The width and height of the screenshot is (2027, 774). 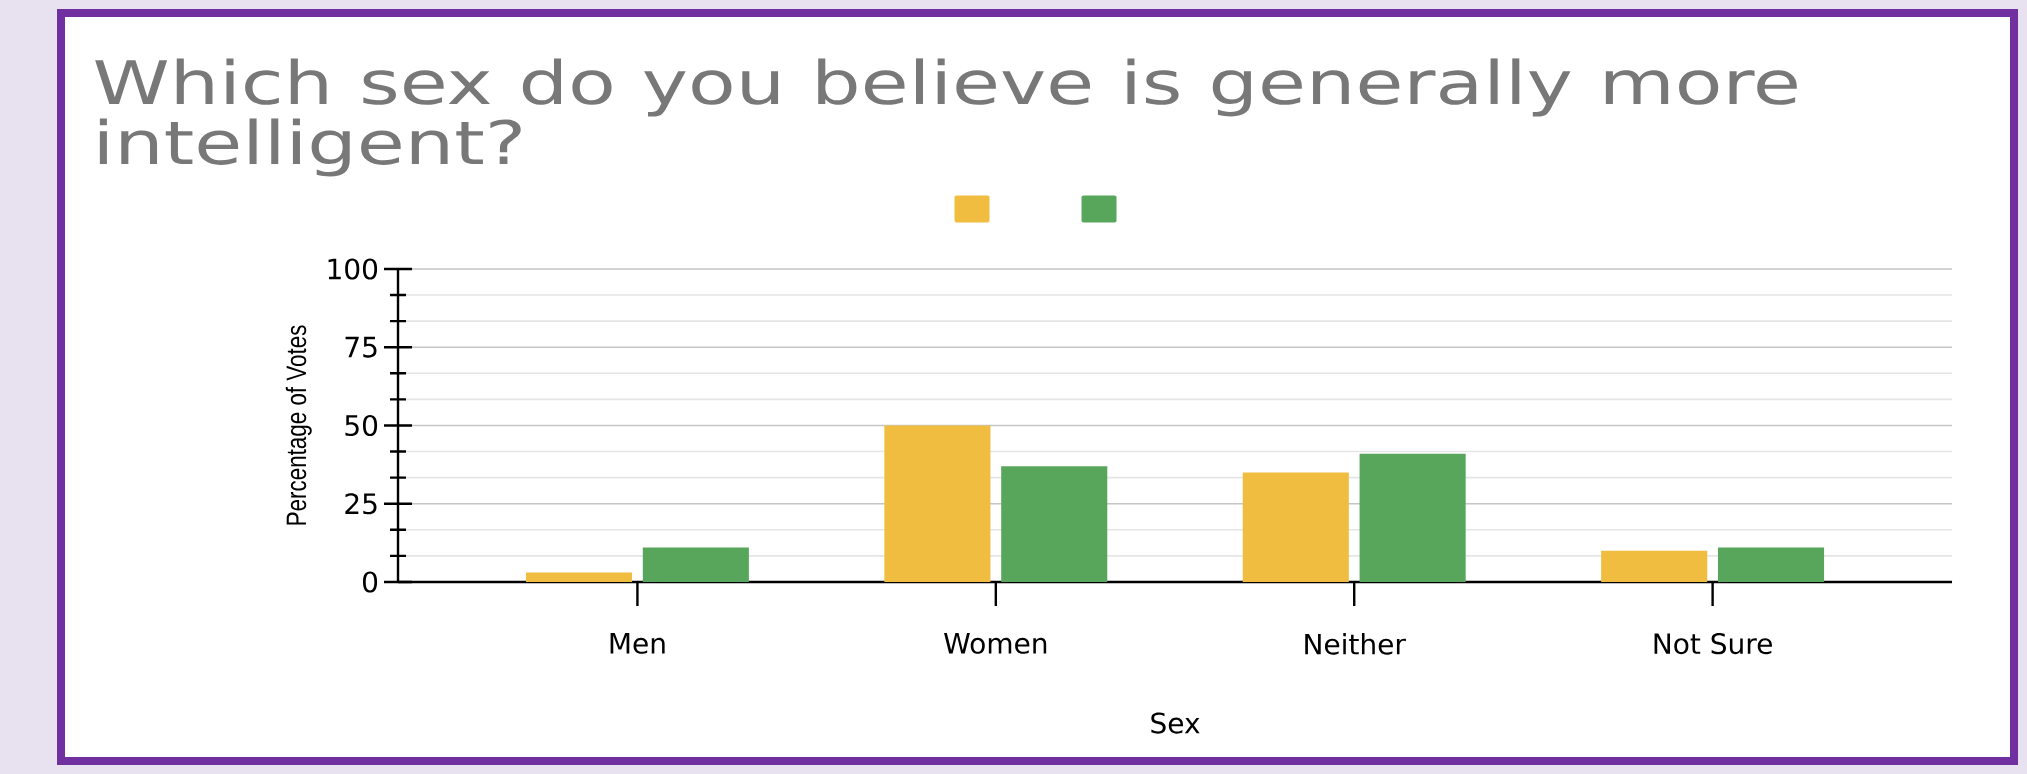 What do you see at coordinates (353, 269) in the screenshot?
I see `y-tick-label: 100` at bounding box center [353, 269].